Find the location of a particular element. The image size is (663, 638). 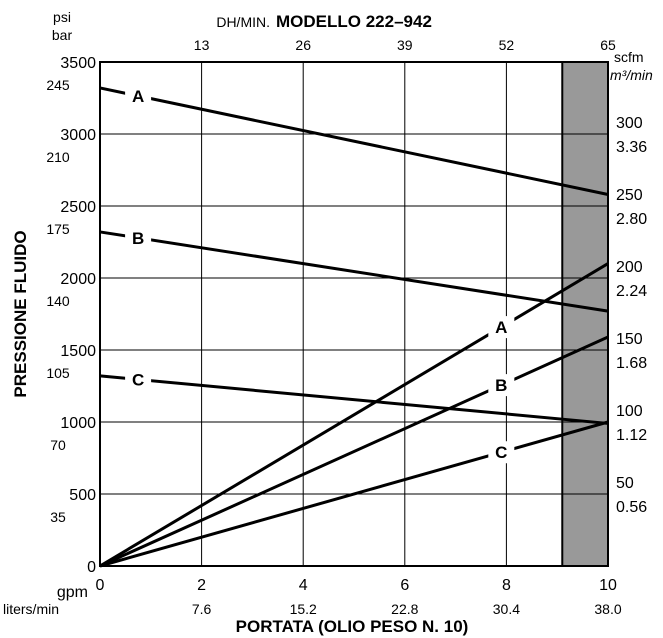

air-series-a-label-bg is located at coordinates (501, 327).